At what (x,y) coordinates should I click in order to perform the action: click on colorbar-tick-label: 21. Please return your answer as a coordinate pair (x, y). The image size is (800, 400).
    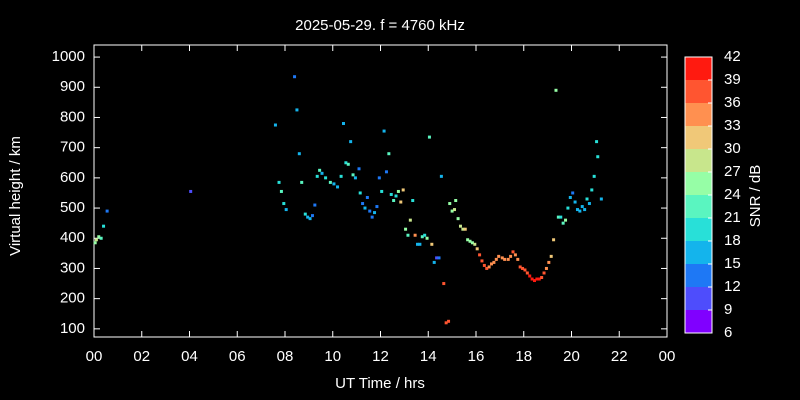
    Looking at the image, I should click on (732, 217).